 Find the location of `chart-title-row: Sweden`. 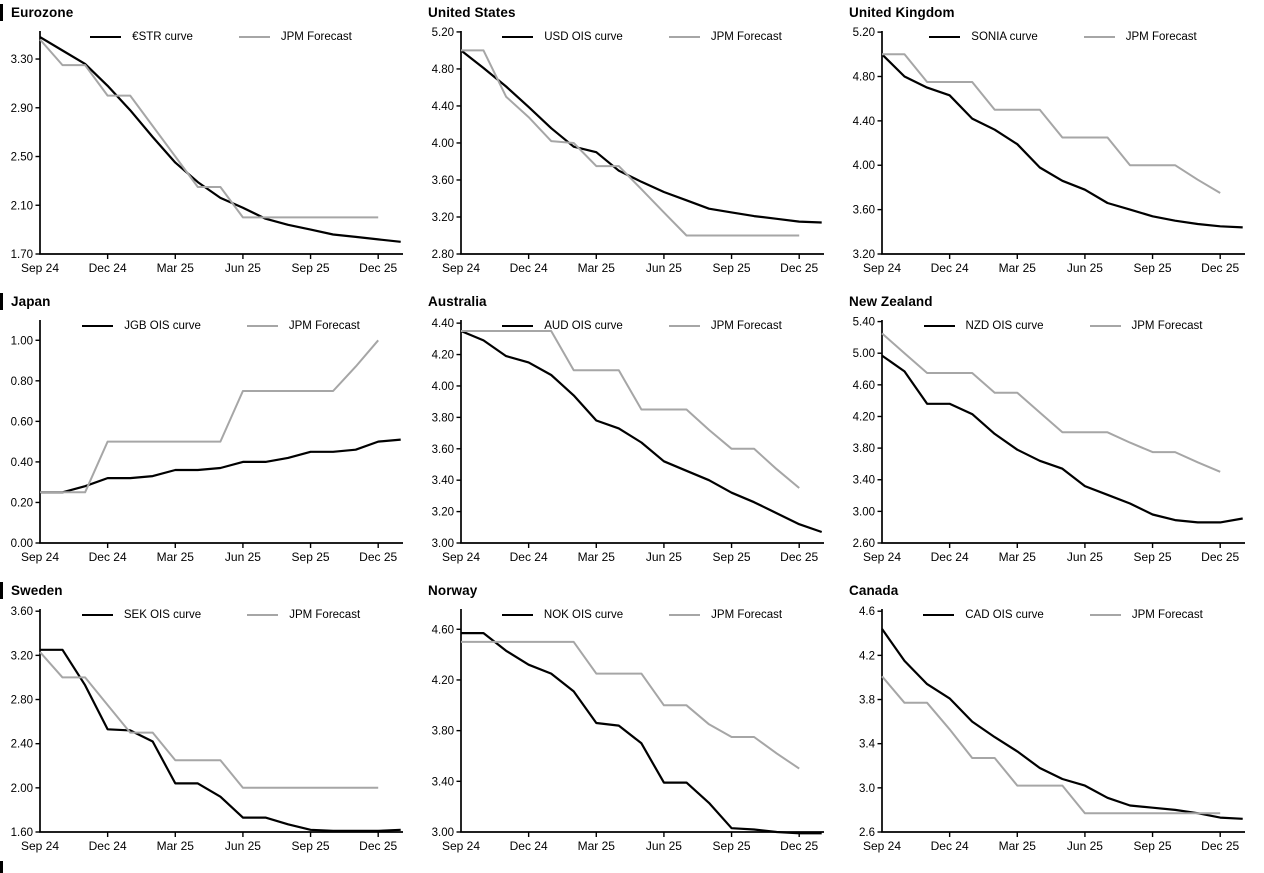

chart-title-row: Sweden is located at coordinates (210, 590).